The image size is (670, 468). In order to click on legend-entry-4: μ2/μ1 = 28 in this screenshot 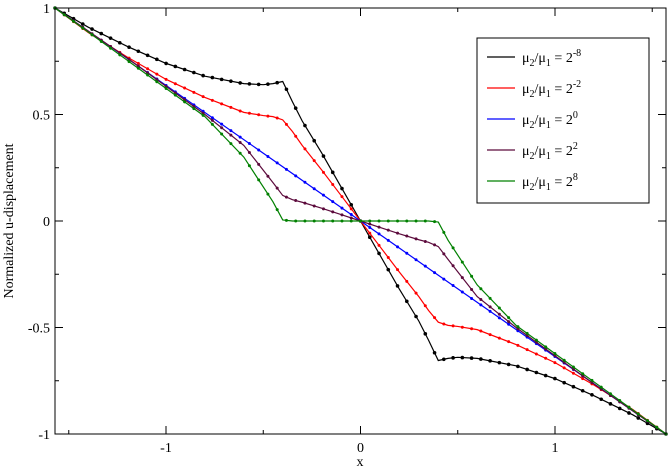, I will do `click(550, 182)`.